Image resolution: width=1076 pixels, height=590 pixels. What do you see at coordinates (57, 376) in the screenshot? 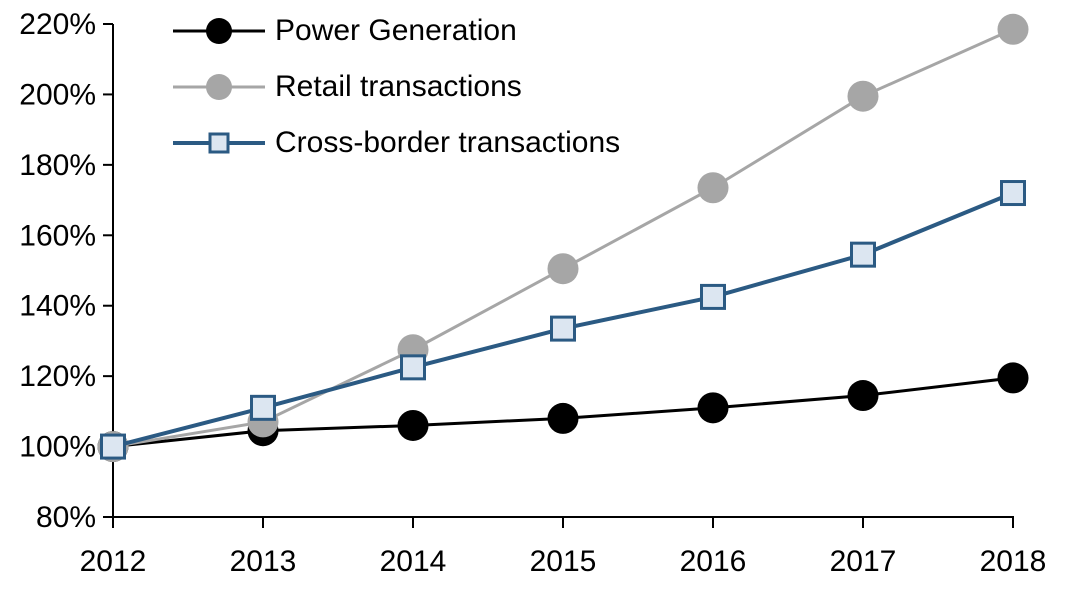
I see `svg-text: 120%` at bounding box center [57, 376].